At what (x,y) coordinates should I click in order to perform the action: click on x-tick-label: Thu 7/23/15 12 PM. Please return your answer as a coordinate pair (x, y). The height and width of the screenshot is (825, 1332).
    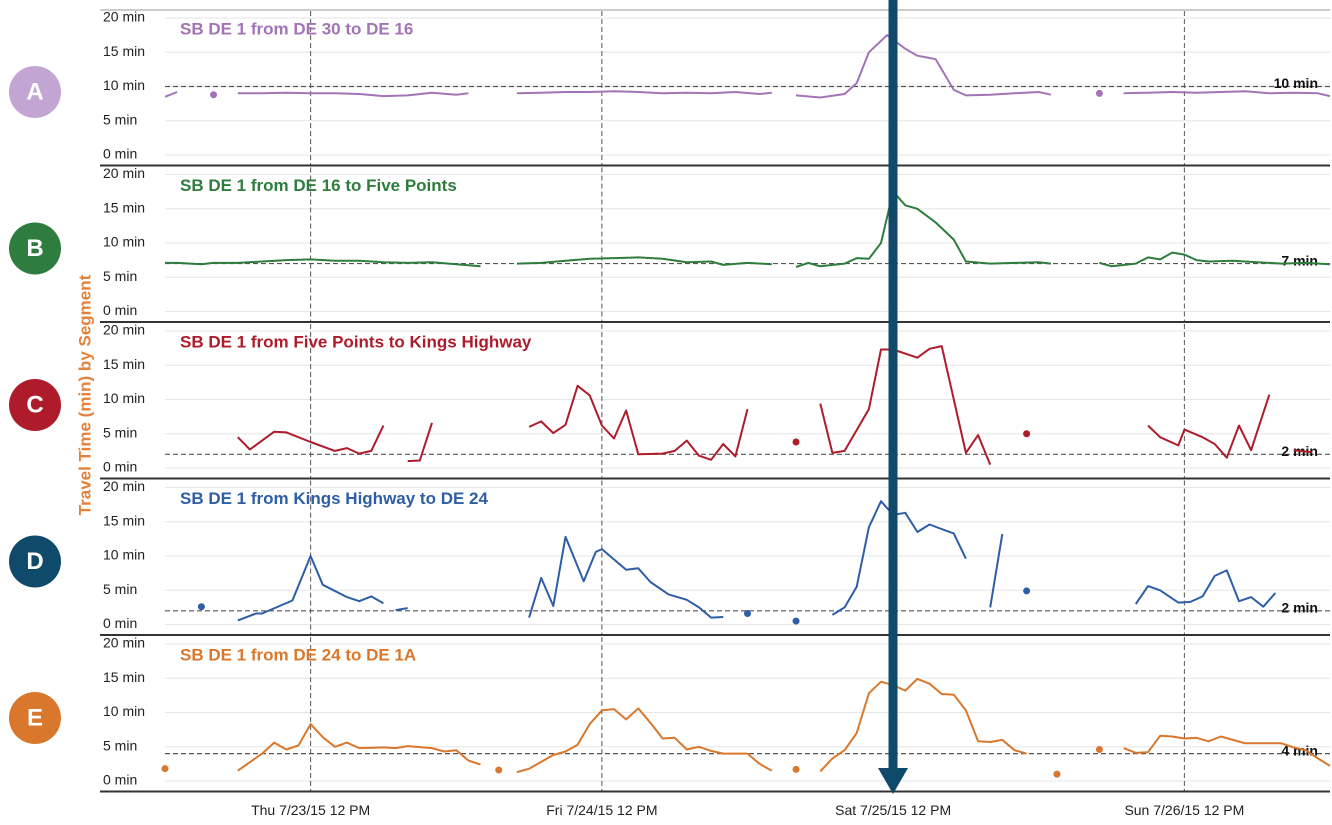
    Looking at the image, I should click on (310, 810).